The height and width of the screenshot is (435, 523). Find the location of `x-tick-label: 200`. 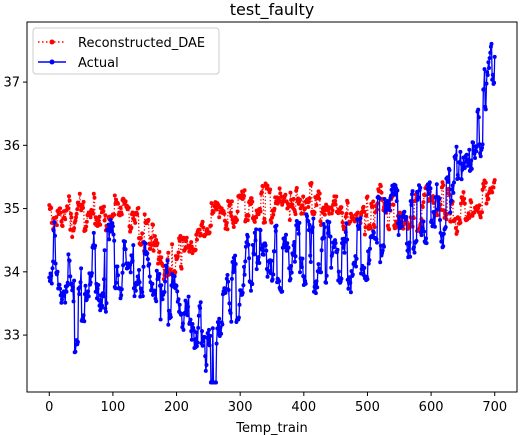

x-tick-label: 200 is located at coordinates (176, 407).